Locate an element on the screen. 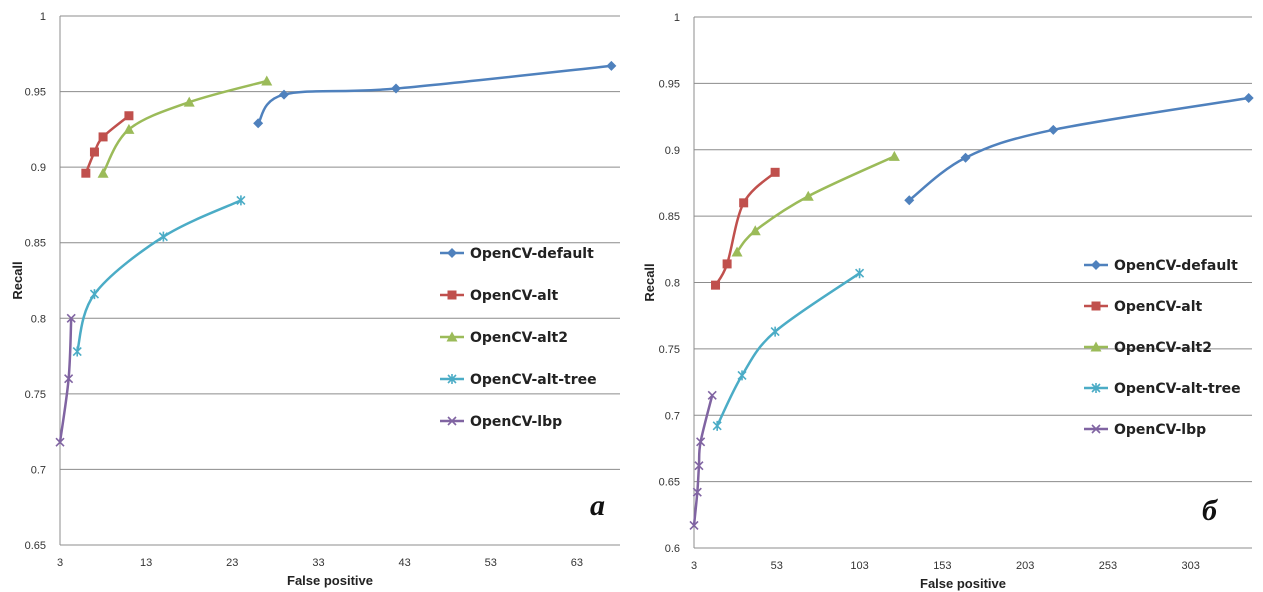 Image resolution: width=1263 pixels, height=592 pixels. y-tick-label: 0.95 is located at coordinates (669, 84).